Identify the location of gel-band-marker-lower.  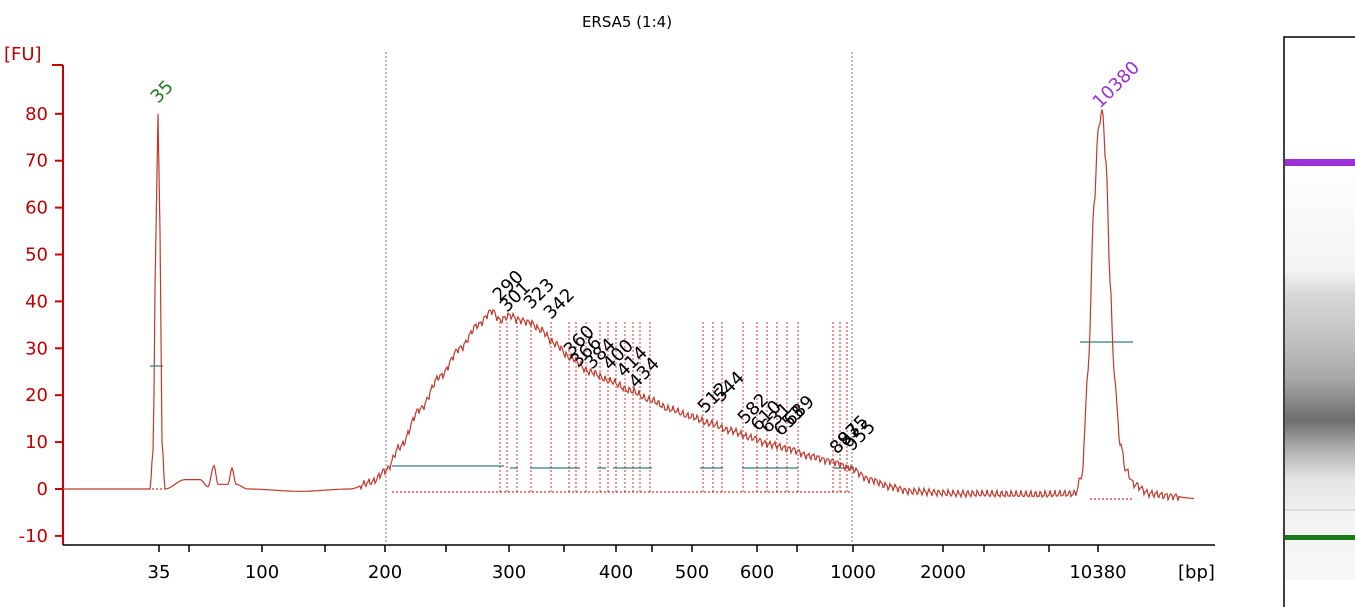
(1320, 537).